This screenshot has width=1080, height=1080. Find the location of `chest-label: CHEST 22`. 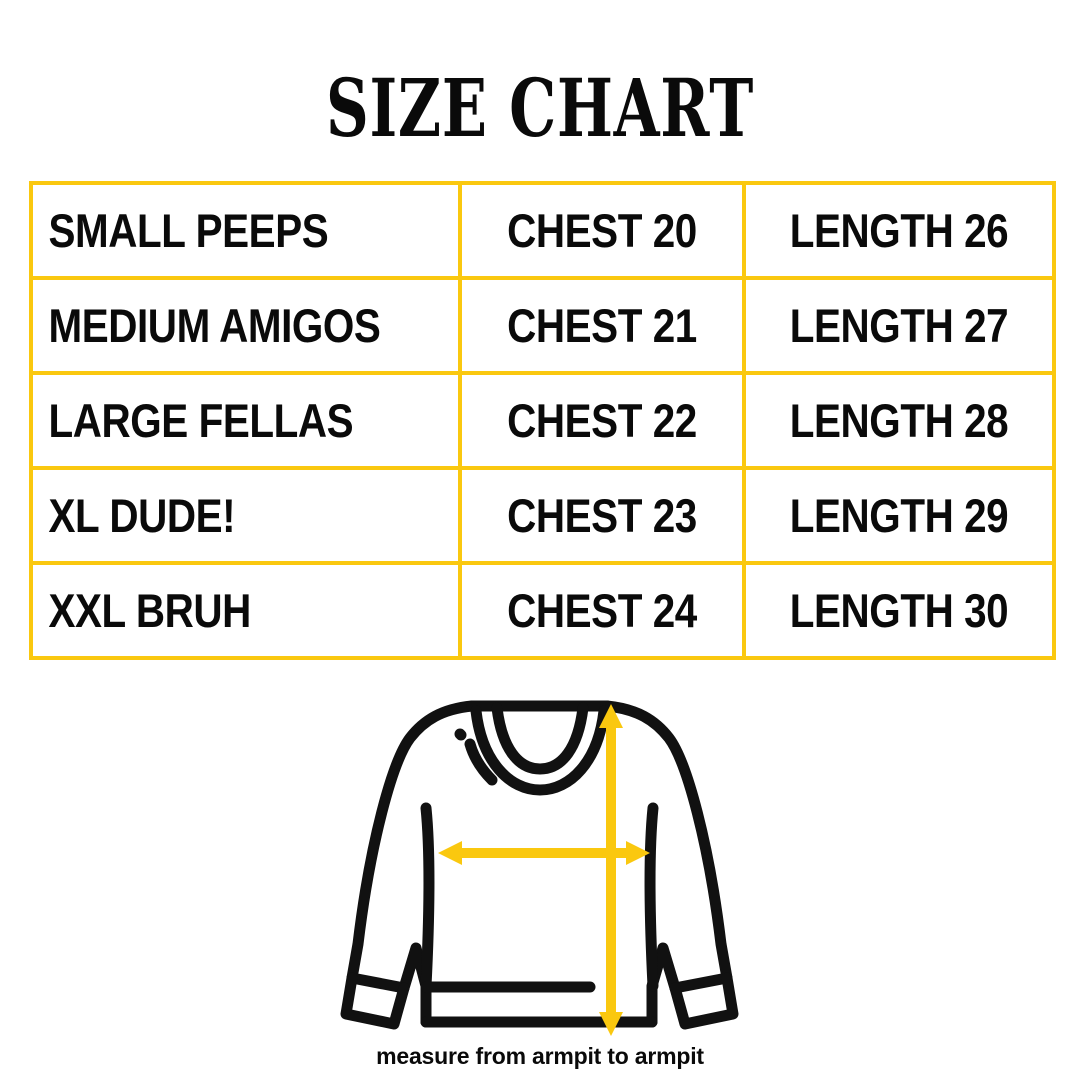

chest-label: CHEST 22 is located at coordinates (602, 420).